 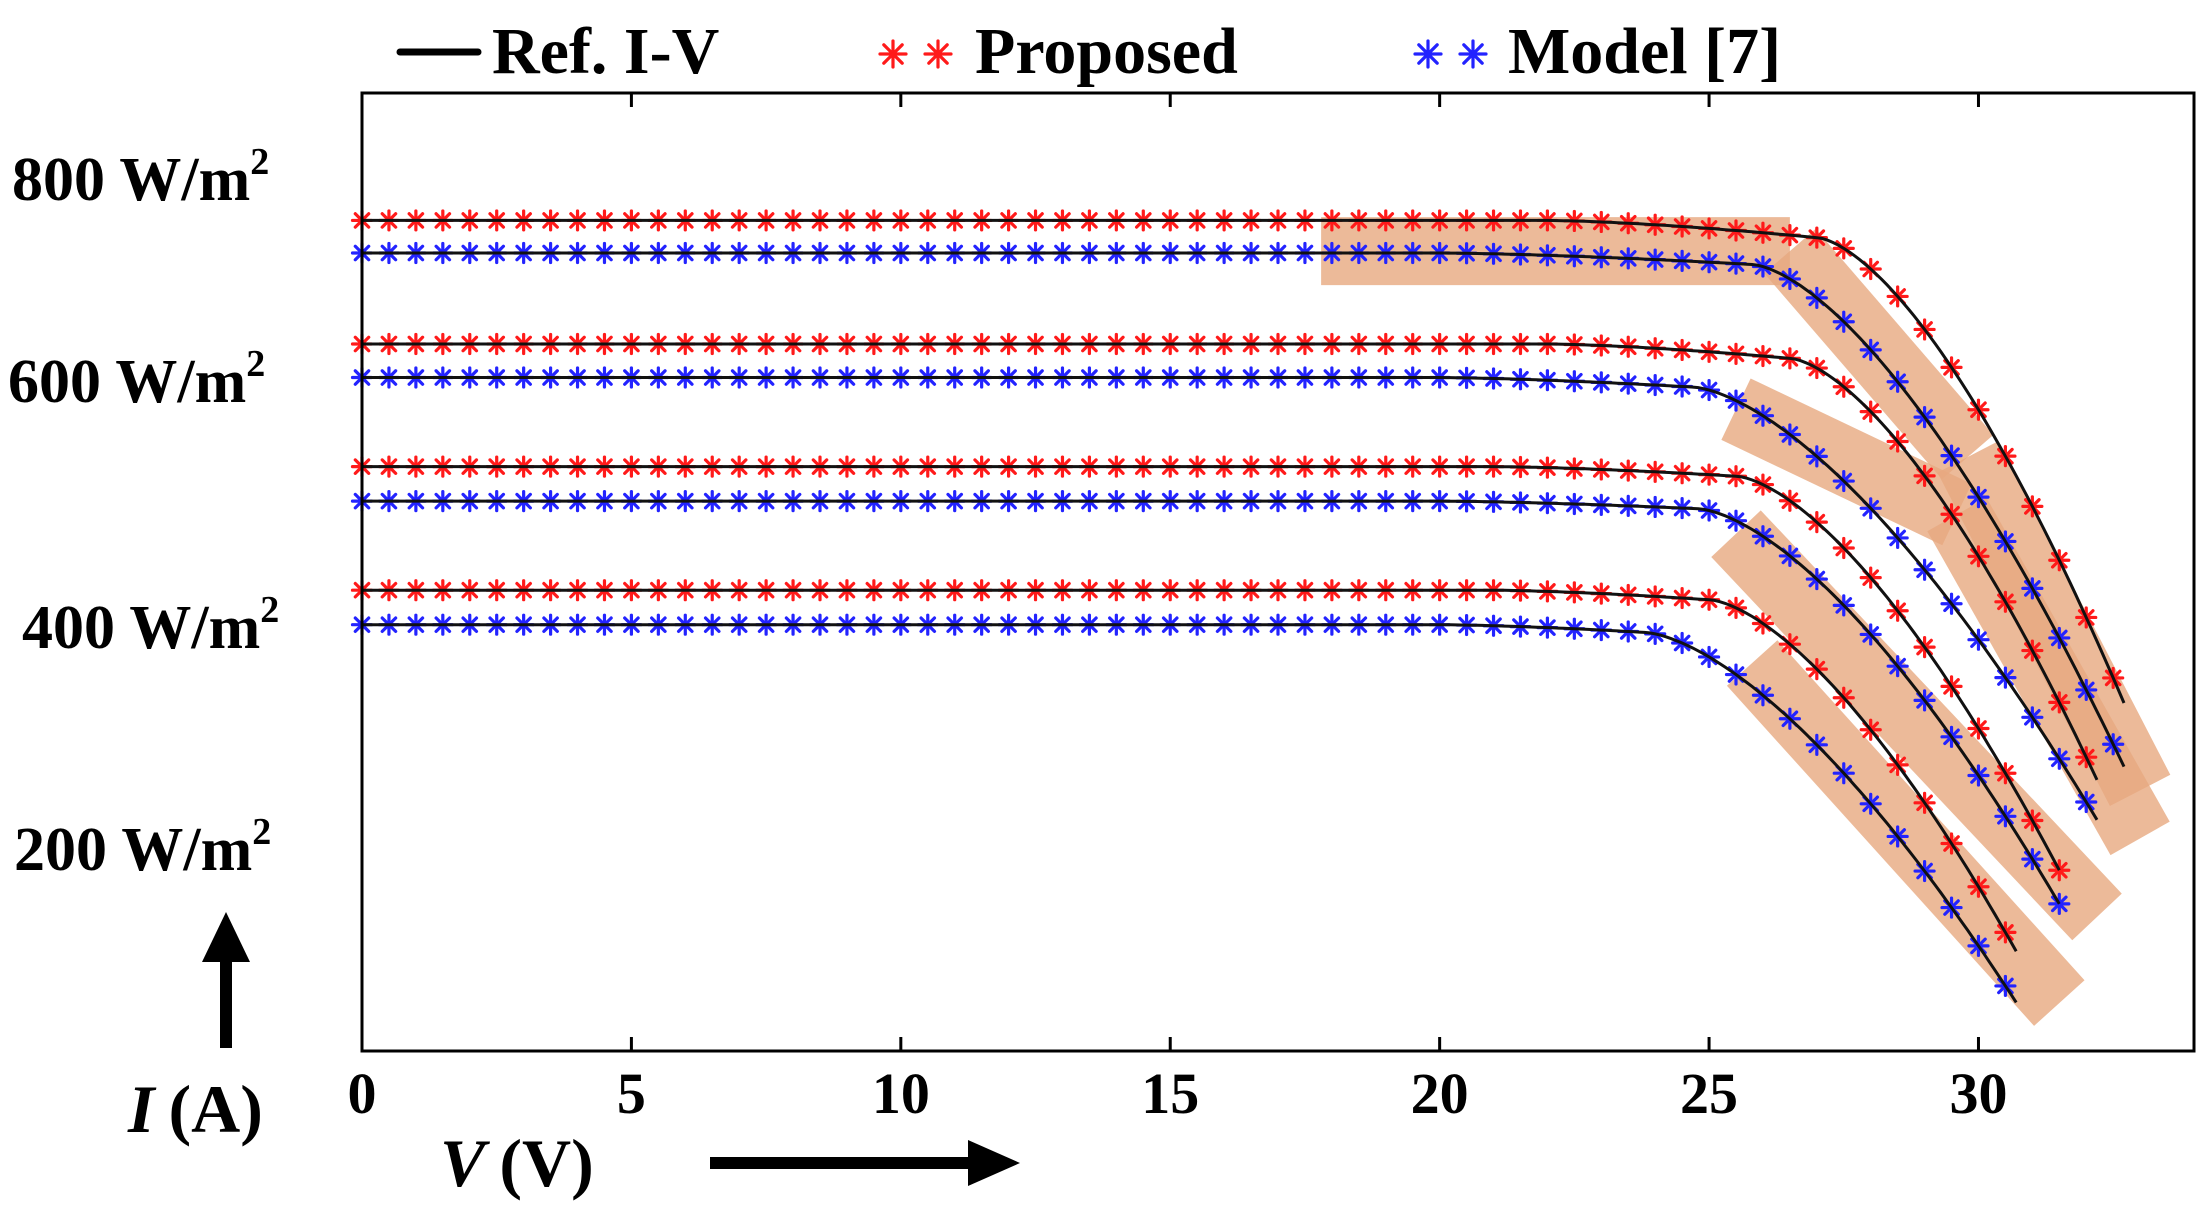 What do you see at coordinates (142, 847) in the screenshot?
I see `irradiance-label-200: 200 W/m2` at bounding box center [142, 847].